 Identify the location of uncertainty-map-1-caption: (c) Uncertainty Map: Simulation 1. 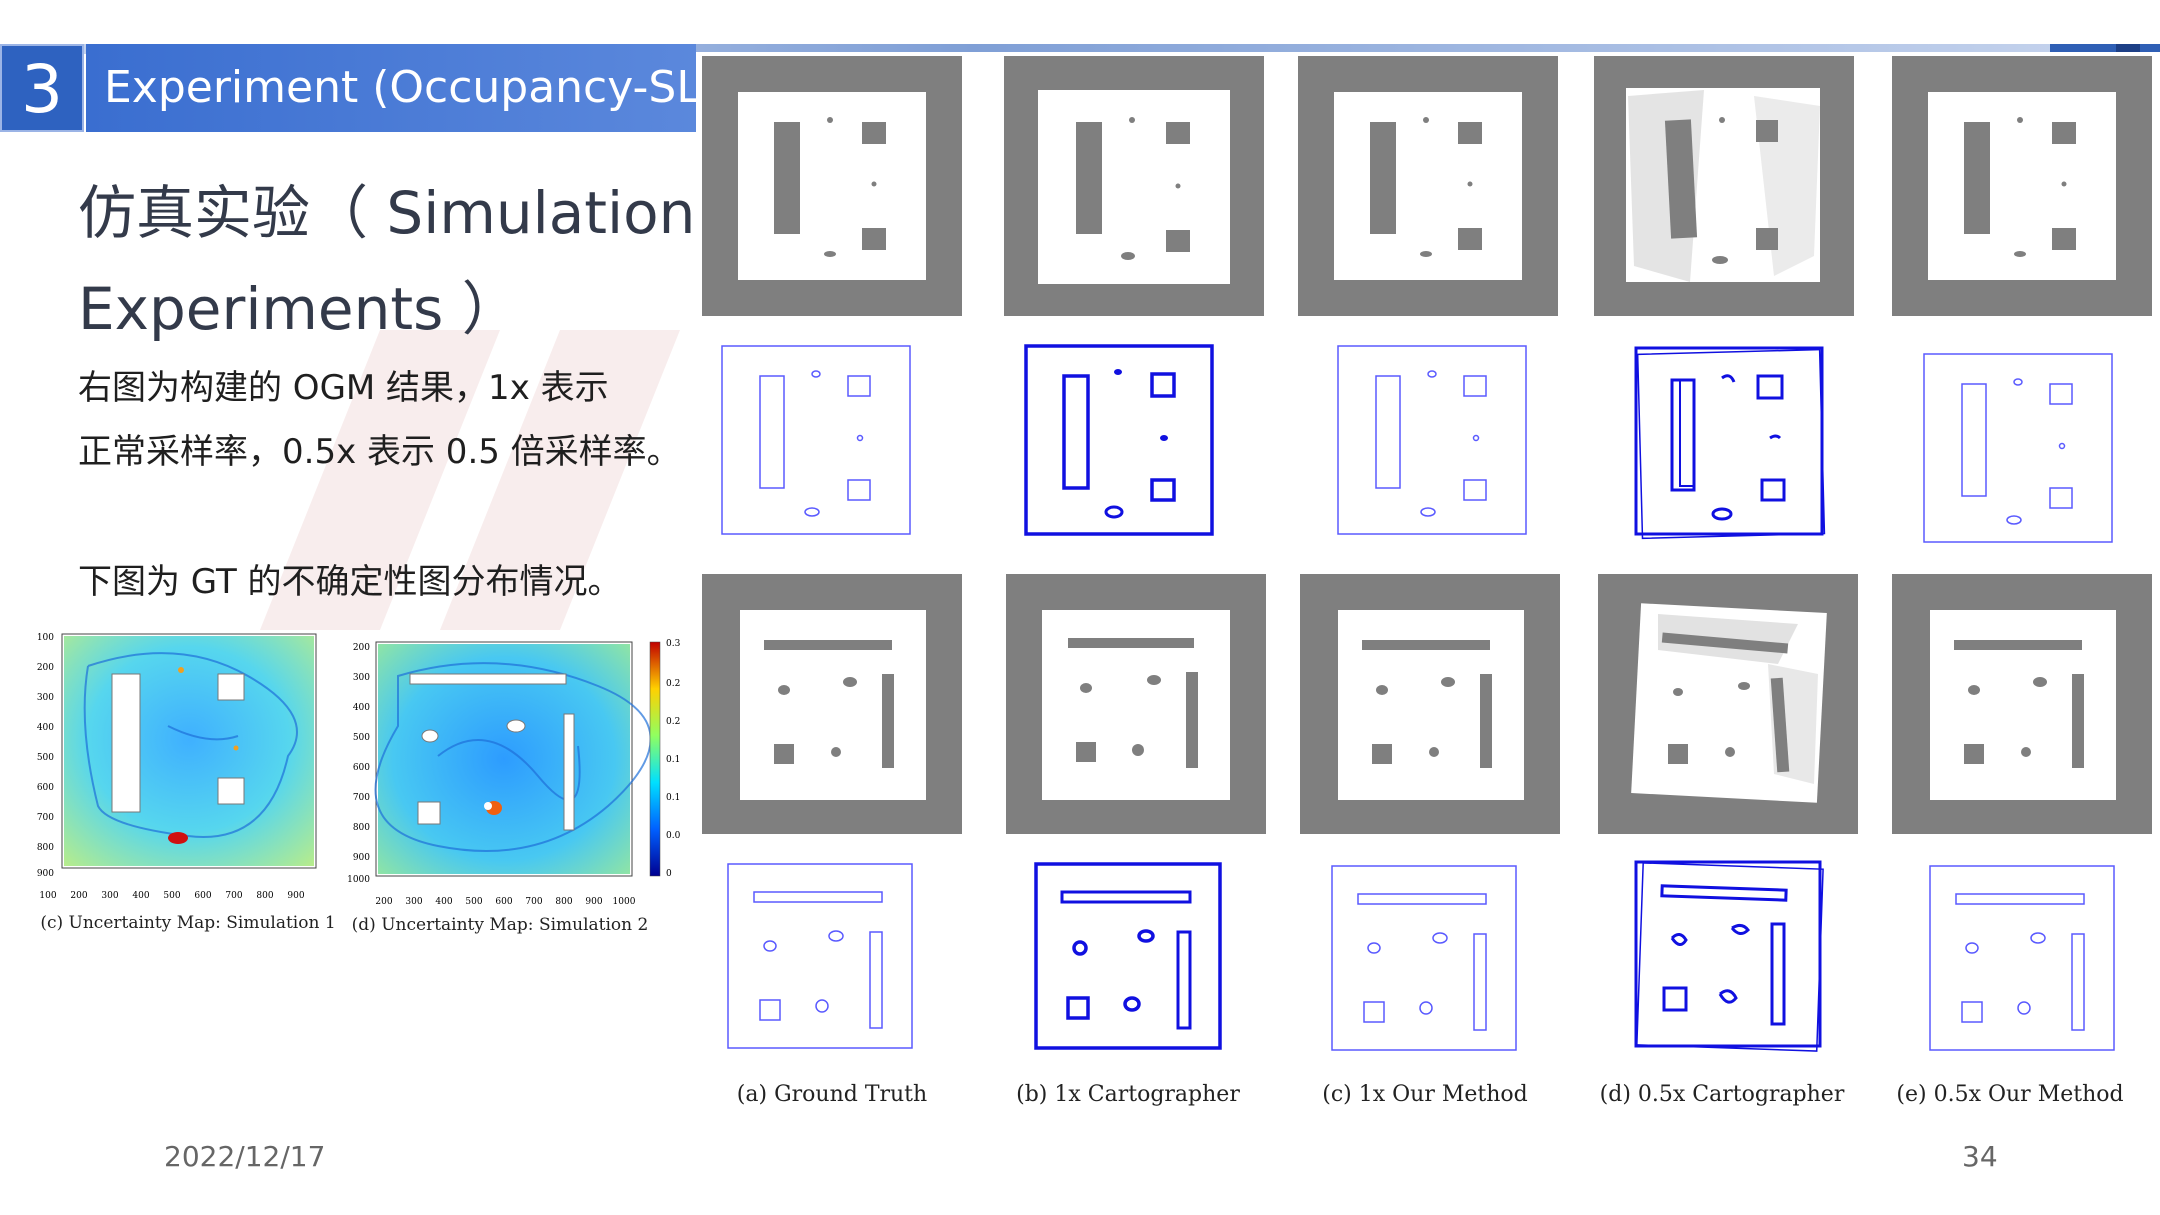
(187, 923).